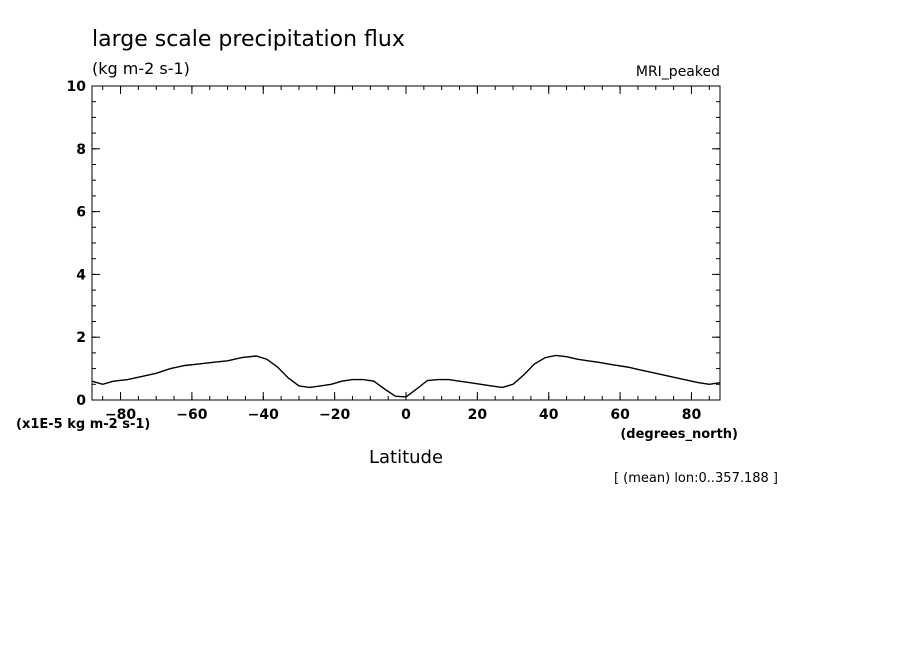 The height and width of the screenshot is (654, 904). What do you see at coordinates (77, 87) in the screenshot?
I see `y-tick-label: 10` at bounding box center [77, 87].